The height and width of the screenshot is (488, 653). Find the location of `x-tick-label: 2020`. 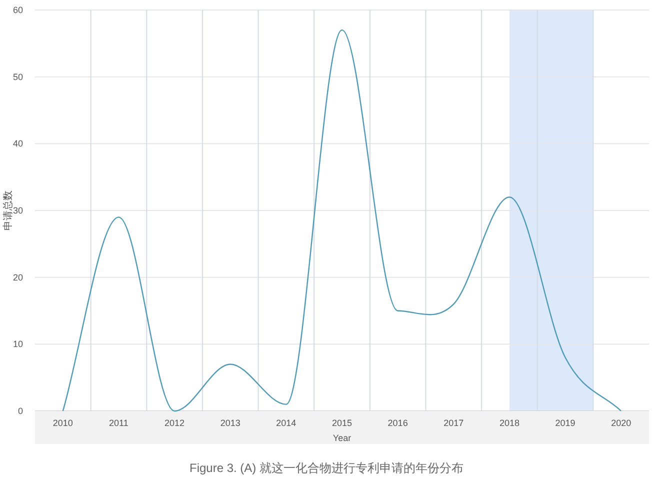

x-tick-label: 2020 is located at coordinates (621, 423).